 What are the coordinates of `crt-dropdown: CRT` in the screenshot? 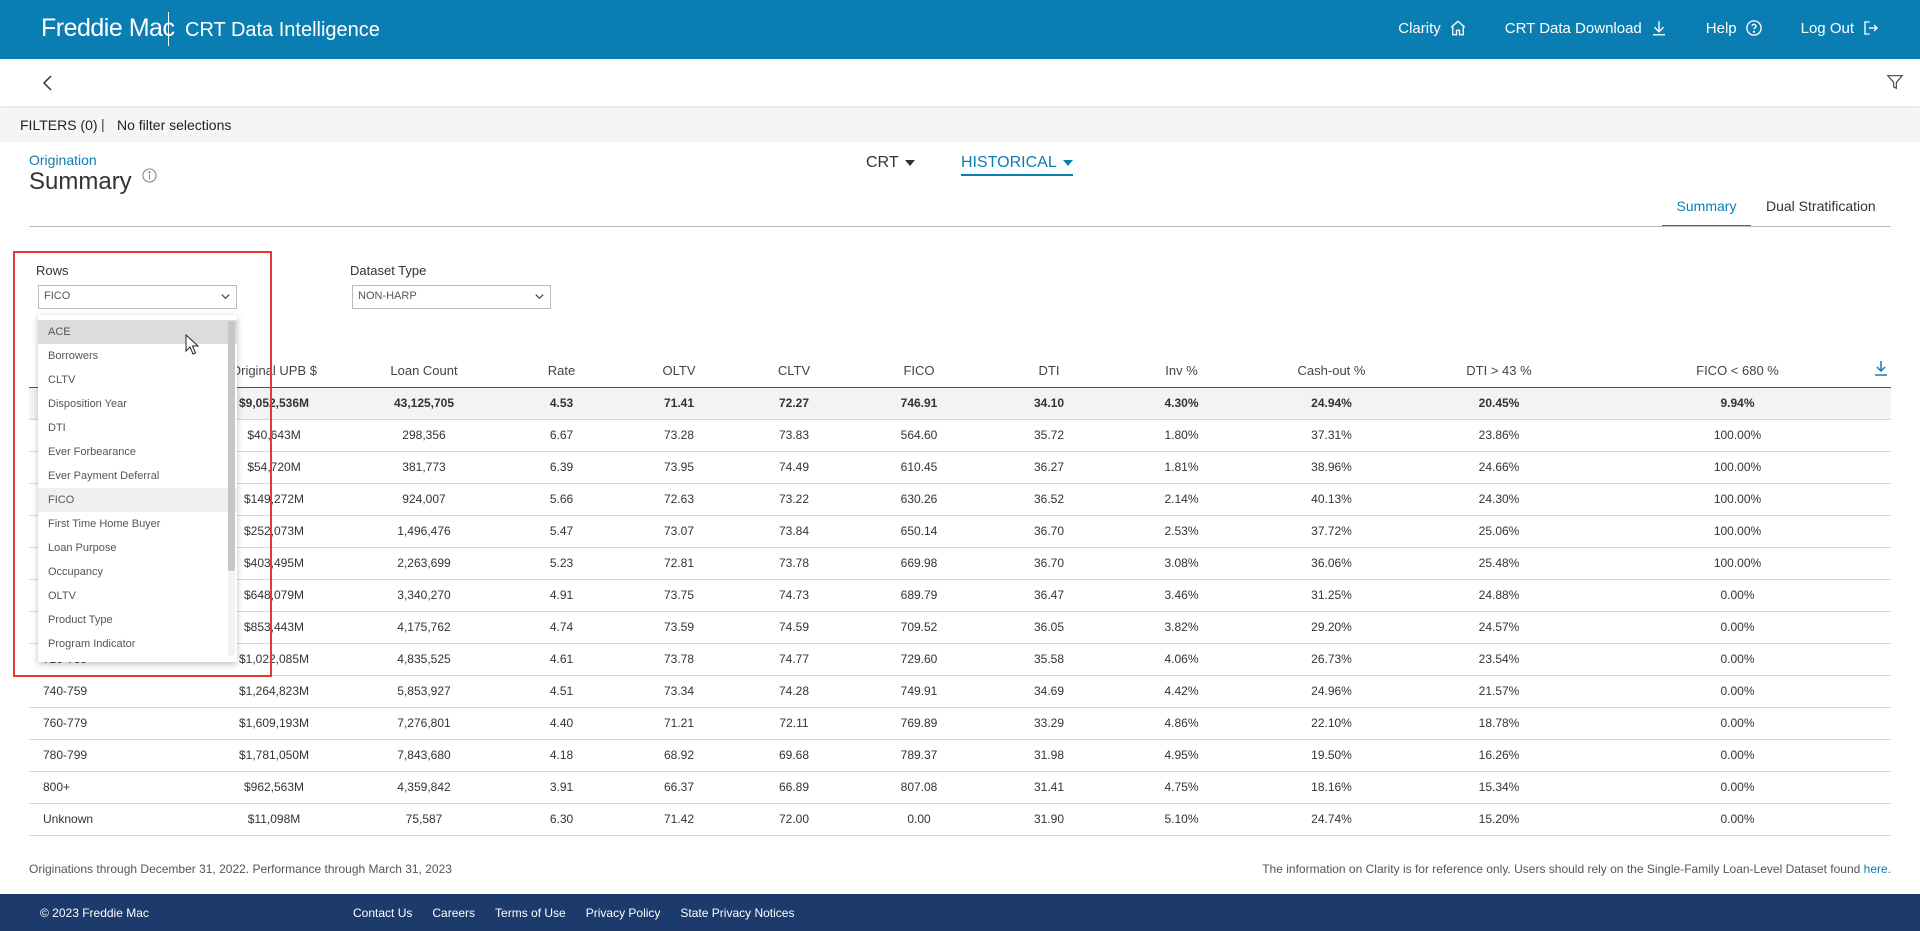 It's located at (890, 163).